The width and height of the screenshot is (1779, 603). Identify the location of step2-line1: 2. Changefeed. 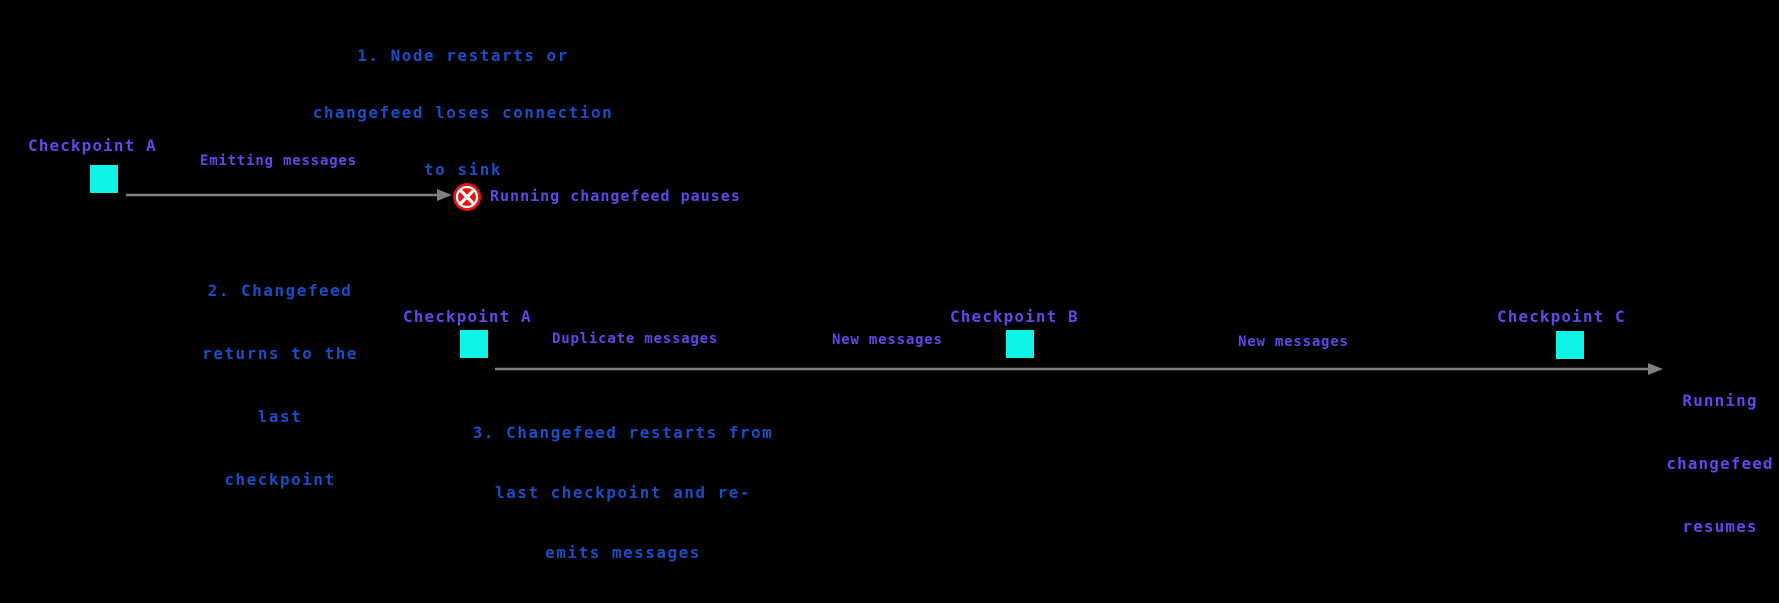
(280, 290).